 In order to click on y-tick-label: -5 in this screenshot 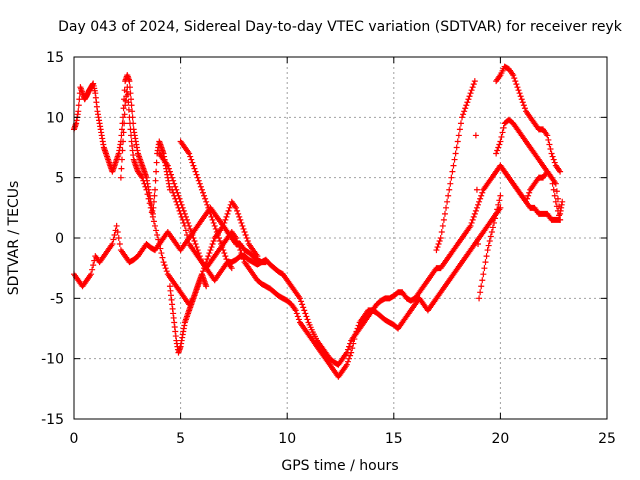, I will do `click(57, 299)`.